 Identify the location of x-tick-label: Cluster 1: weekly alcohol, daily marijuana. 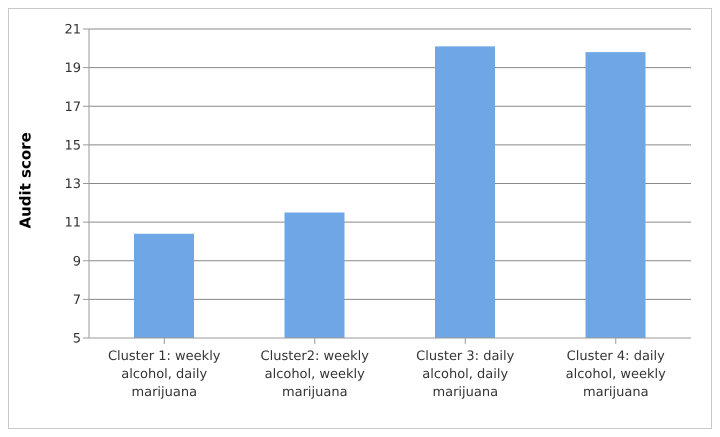
(164, 374).